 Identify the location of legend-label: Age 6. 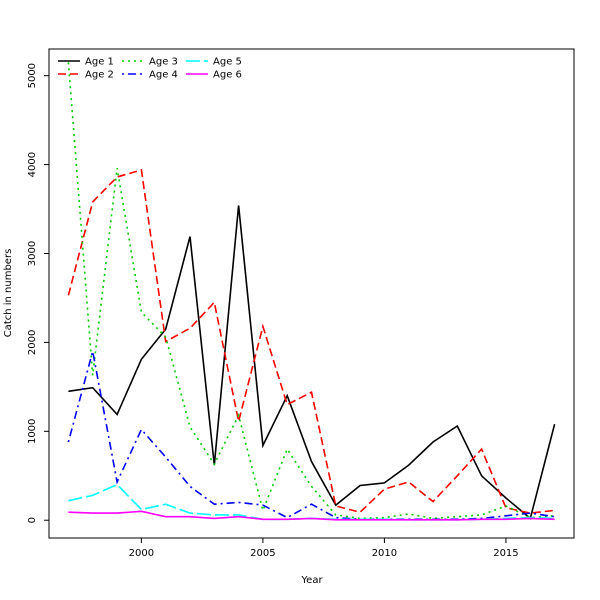
(227, 75).